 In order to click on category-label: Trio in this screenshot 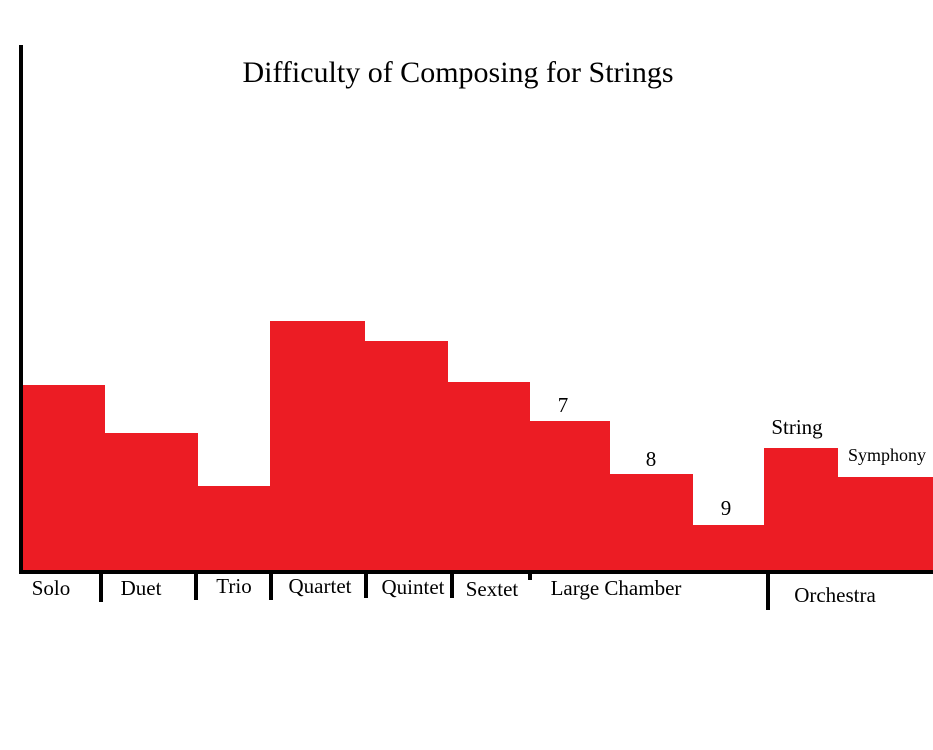, I will do `click(233, 586)`.